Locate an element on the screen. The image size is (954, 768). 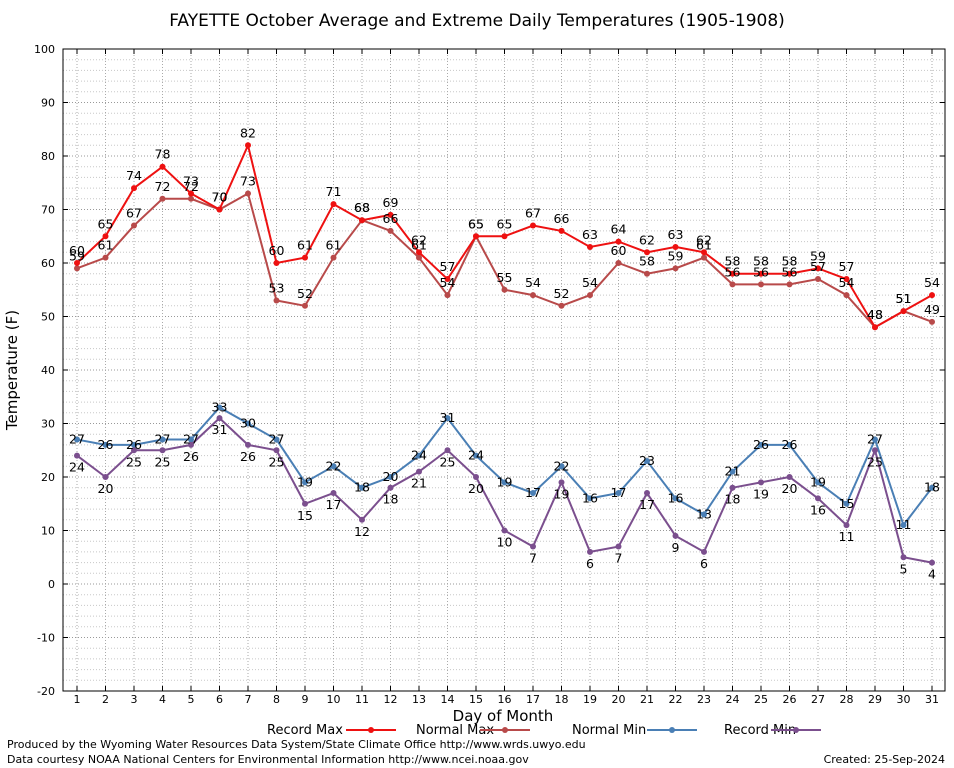
data-label: 56 is located at coordinates (790, 271).